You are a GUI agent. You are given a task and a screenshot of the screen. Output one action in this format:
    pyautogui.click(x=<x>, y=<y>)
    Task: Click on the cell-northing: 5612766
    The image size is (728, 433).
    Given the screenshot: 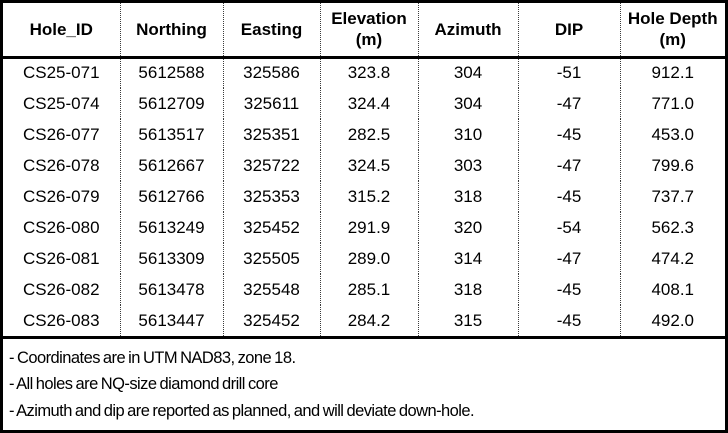 What is the action you would take?
    pyautogui.click(x=171, y=196)
    